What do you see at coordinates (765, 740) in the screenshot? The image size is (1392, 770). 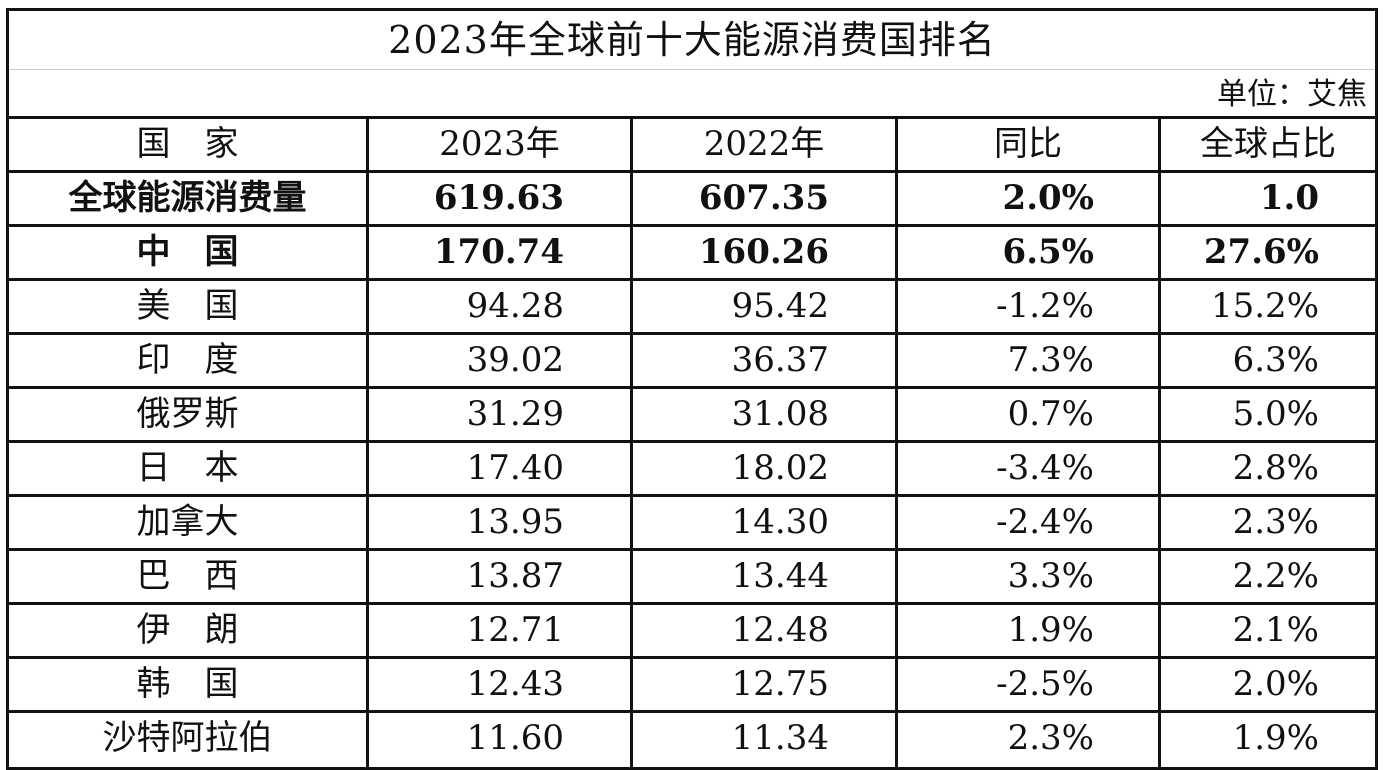 I see `value-2022-cell: 11.34` at bounding box center [765, 740].